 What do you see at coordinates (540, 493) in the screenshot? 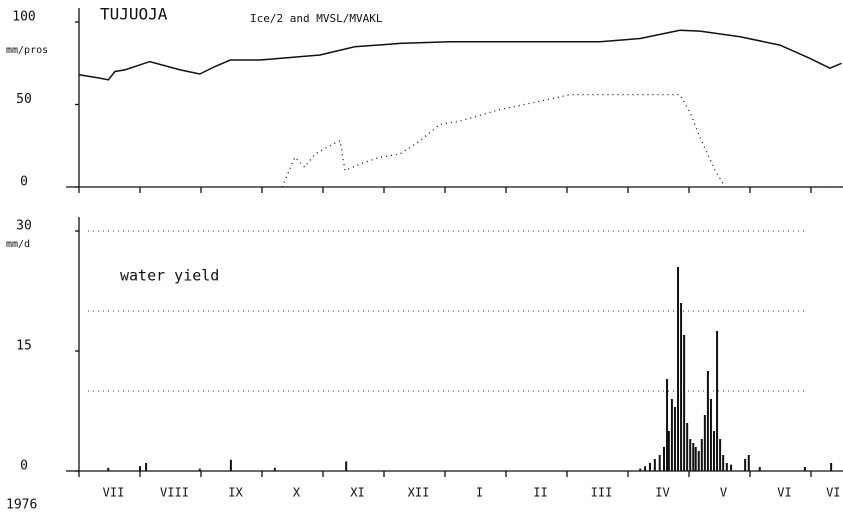
I see `x-tick-label: II` at bounding box center [540, 493].